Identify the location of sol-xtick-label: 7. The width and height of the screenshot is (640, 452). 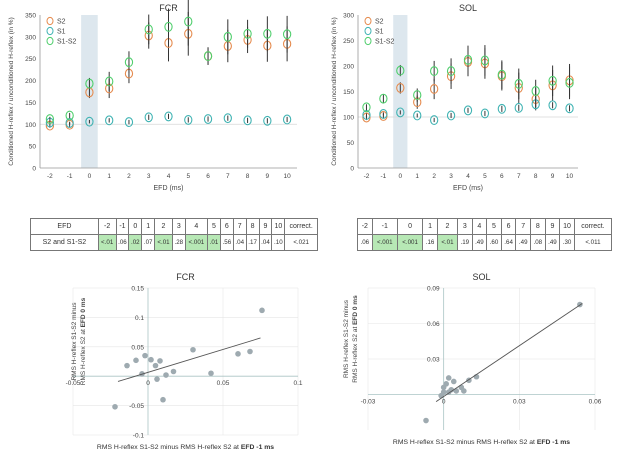
(519, 176).